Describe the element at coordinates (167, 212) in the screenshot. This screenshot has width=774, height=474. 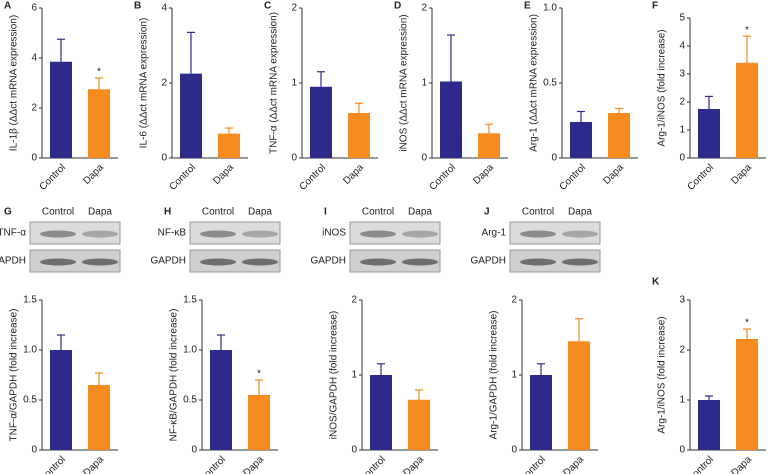
I see `panel-letter: H` at that location.